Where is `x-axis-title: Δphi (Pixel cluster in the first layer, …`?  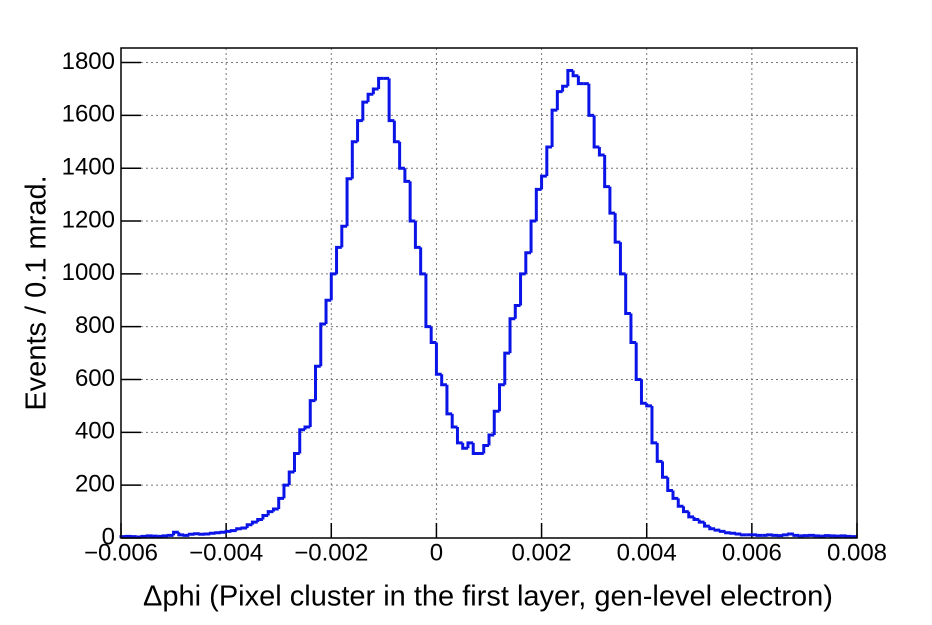
x-axis-title: Δphi (Pixel cluster in the first layer, … is located at coordinates (488, 597).